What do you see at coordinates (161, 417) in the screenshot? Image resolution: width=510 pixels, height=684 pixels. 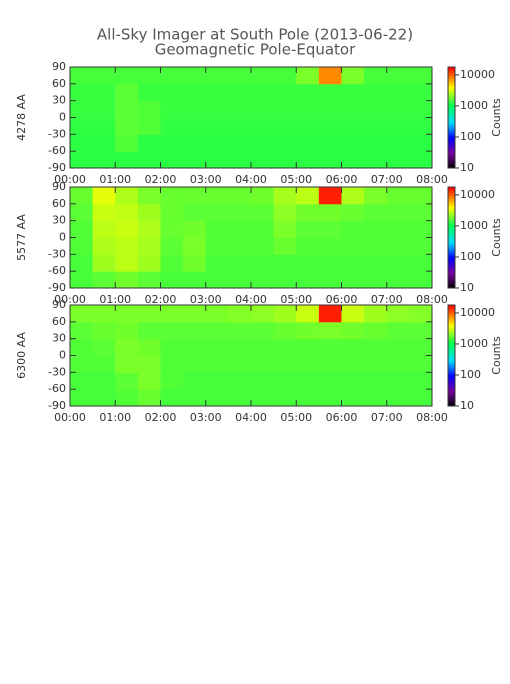 I see `x-tick-label: 02:00` at bounding box center [161, 417].